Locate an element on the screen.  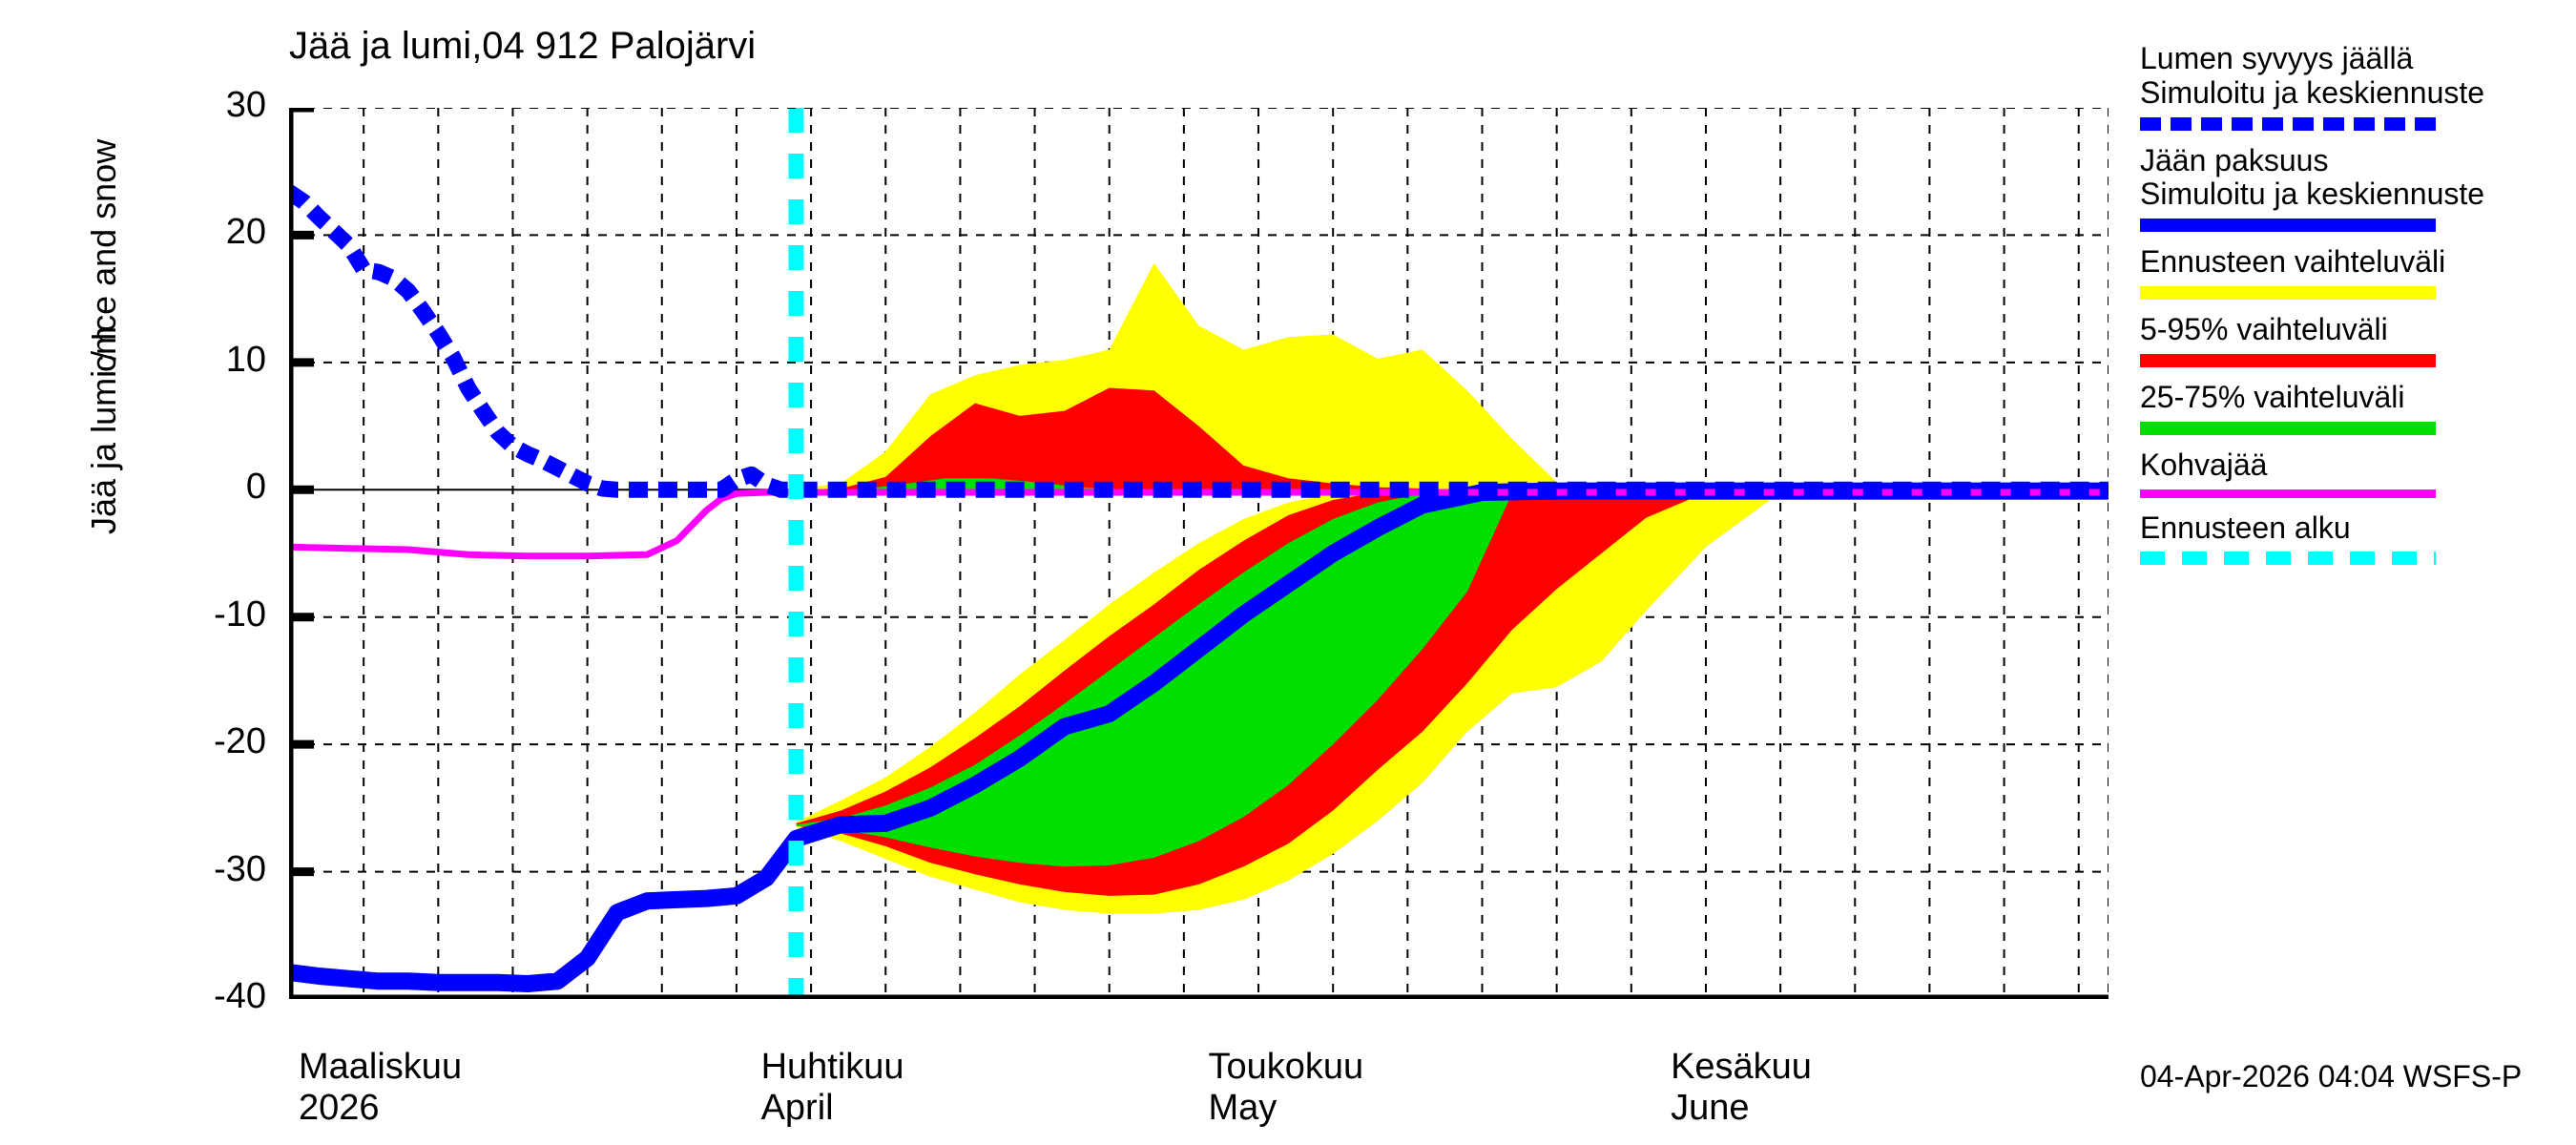
x-axis-month-en: May is located at coordinates (1243, 1107).